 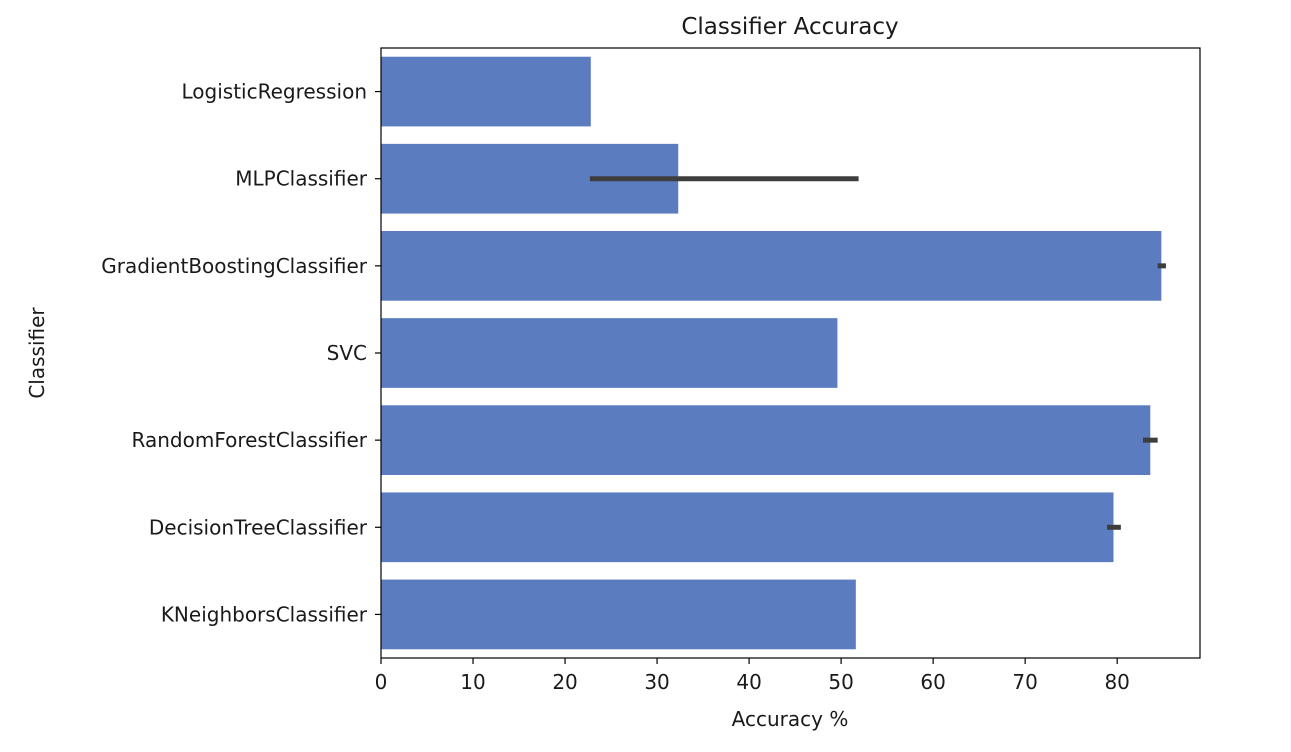 I want to click on x-tick-label: 70, so click(x=1024, y=682).